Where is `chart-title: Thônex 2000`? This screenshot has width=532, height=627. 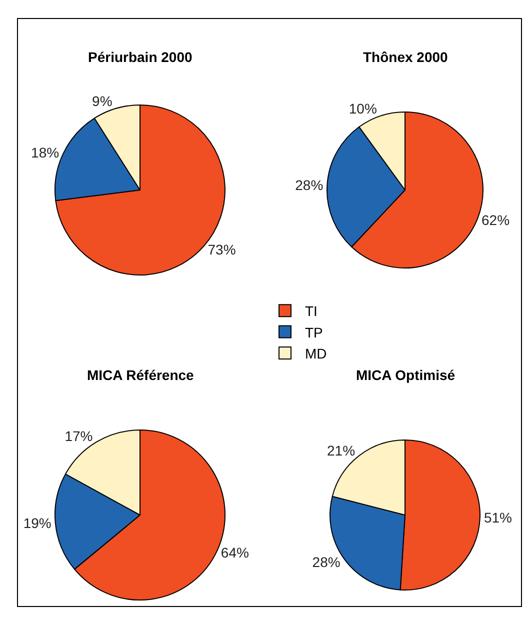 chart-title: Thônex 2000 is located at coordinates (405, 57).